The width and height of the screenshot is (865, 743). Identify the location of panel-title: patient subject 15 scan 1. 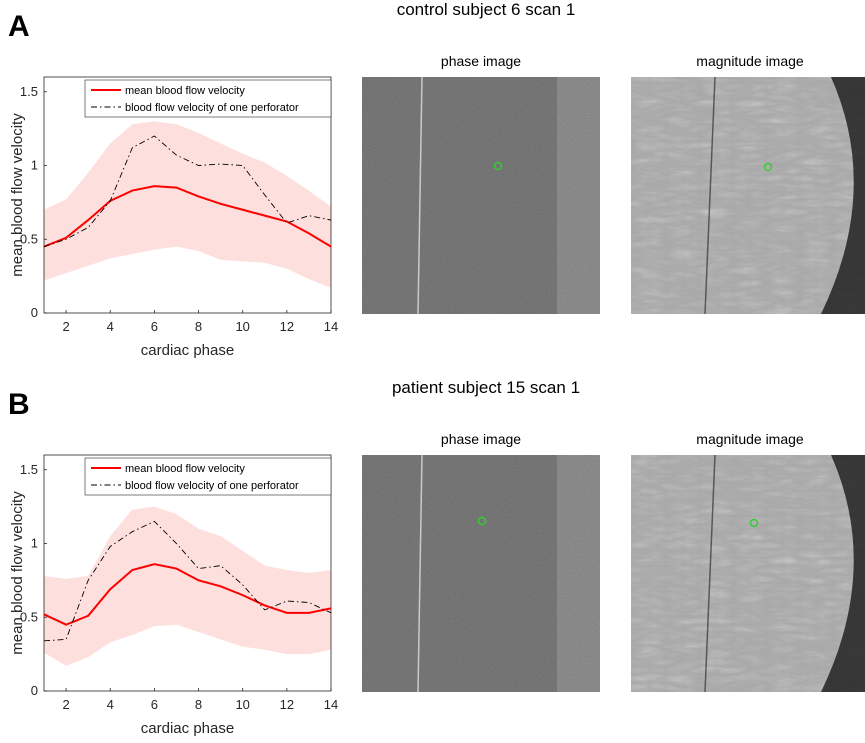
(486, 387).